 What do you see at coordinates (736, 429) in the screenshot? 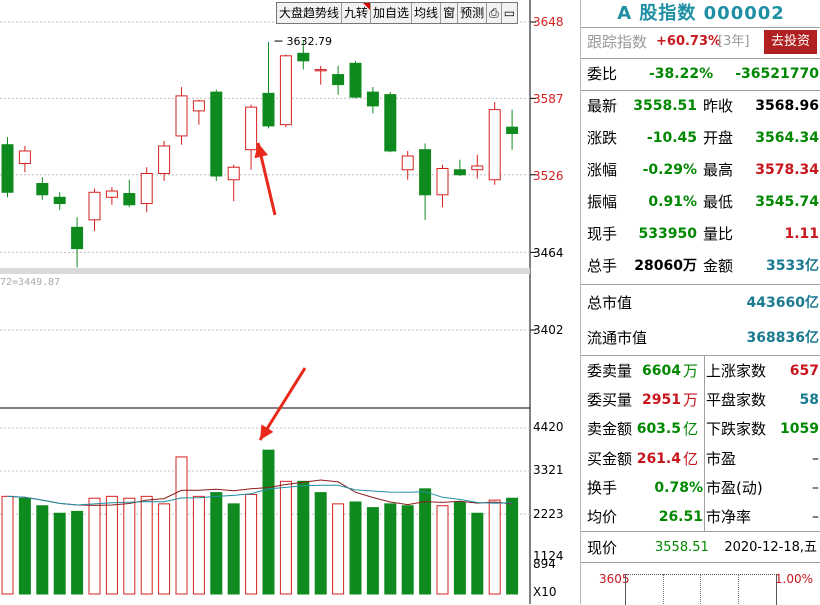
I see `down-count-label: 下跌家数` at bounding box center [736, 429].